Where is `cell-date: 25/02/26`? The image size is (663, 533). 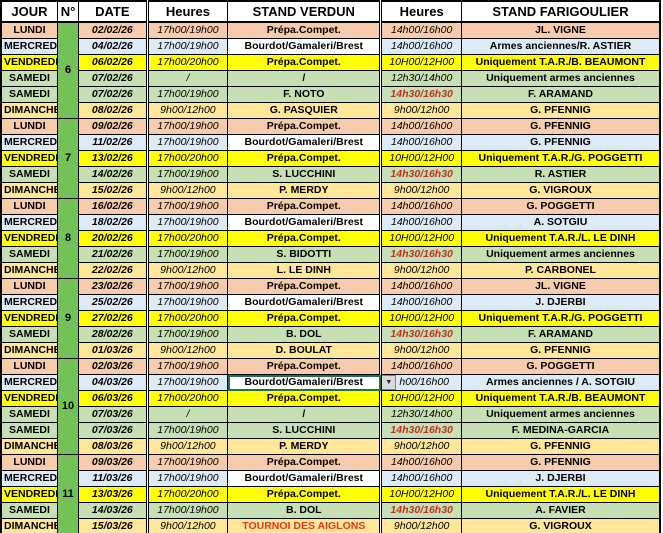 cell-date: 25/02/26 is located at coordinates (113, 302).